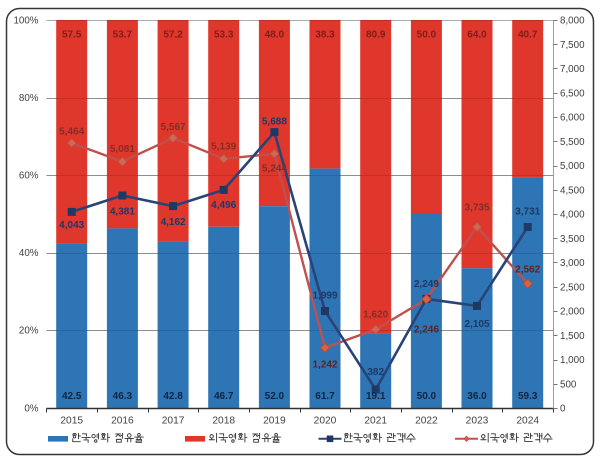 This screenshot has height=468, width=600. What do you see at coordinates (71, 132) in the screenshot?
I see `svg-text: 5,464` at bounding box center [71, 132].